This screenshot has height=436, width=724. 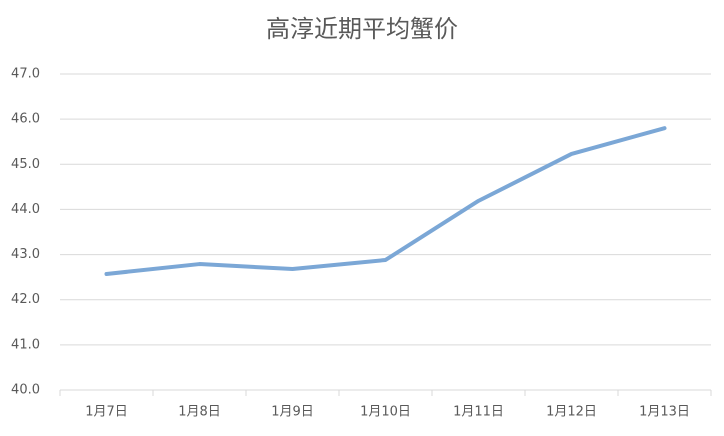 I want to click on y-tick-label: 44.0, so click(x=25, y=209).